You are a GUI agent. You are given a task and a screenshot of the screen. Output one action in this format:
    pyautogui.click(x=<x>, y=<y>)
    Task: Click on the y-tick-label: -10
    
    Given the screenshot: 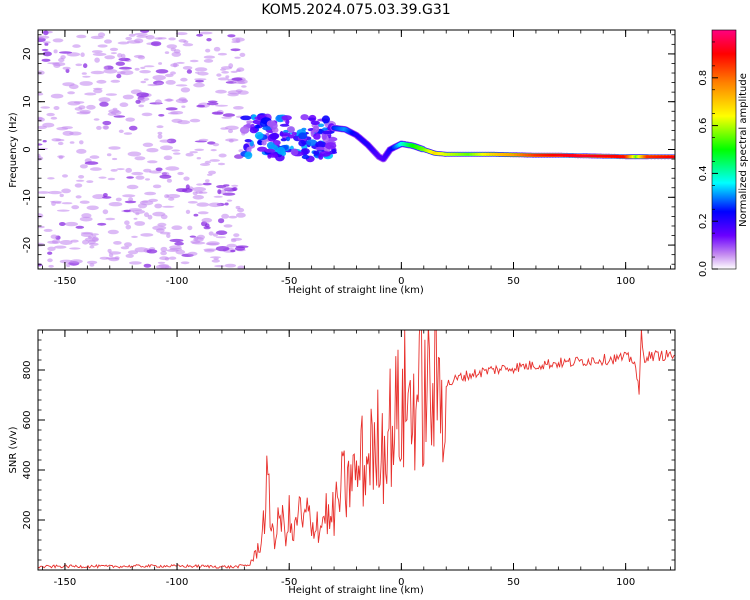 What is the action you would take?
    pyautogui.click(x=27, y=197)
    